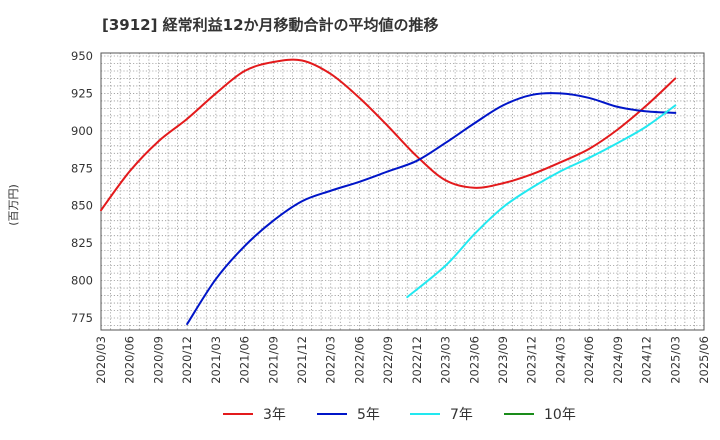  Describe the element at coordinates (245, 360) in the screenshot. I see `x-tick-label: 2021/06` at that location.